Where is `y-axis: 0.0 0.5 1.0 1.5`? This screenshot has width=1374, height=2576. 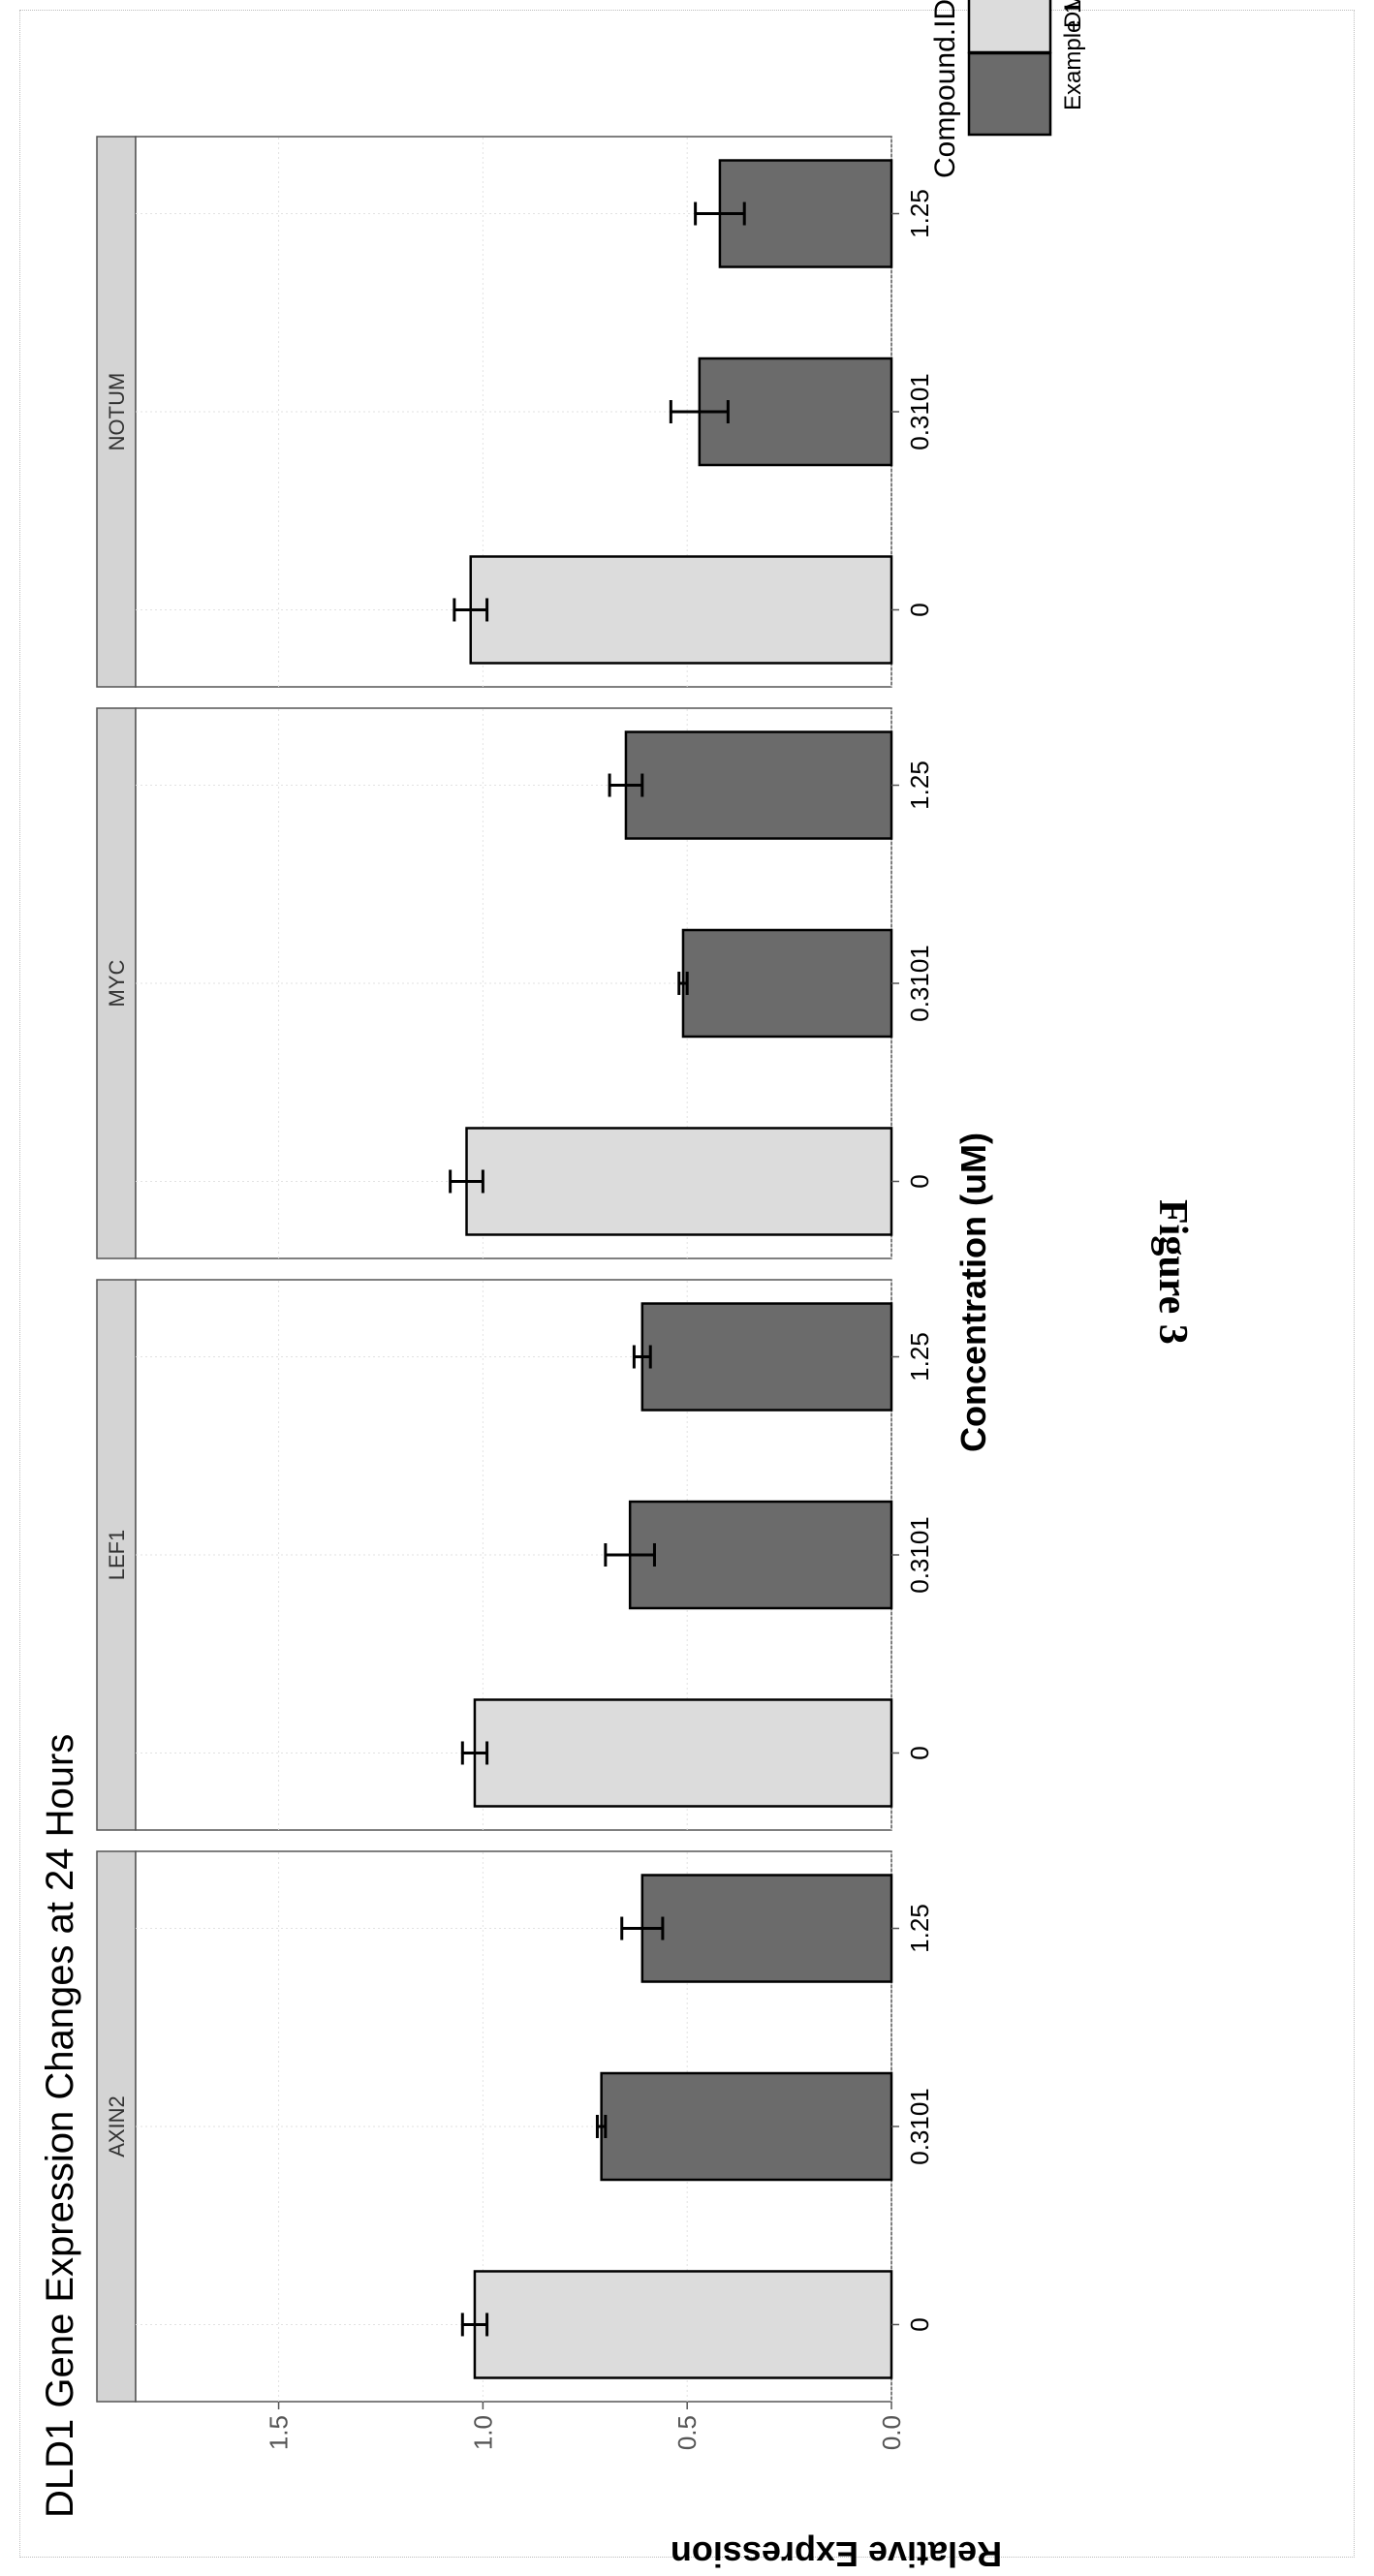 y-axis: 0.0 0.5 1.0 1.5 is located at coordinates (586, 2426).